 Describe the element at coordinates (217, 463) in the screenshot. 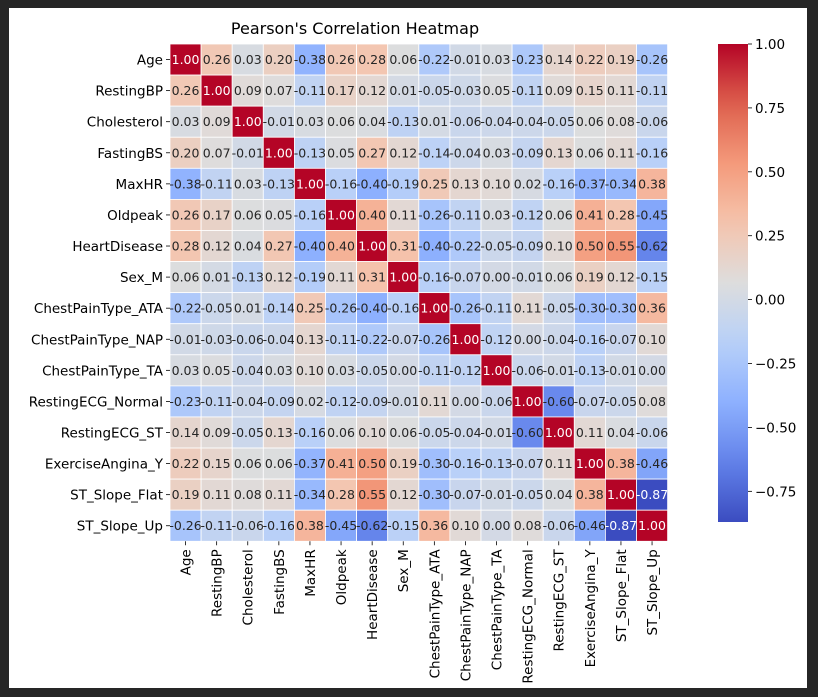

I see `cell-value-label: 0.15` at that location.